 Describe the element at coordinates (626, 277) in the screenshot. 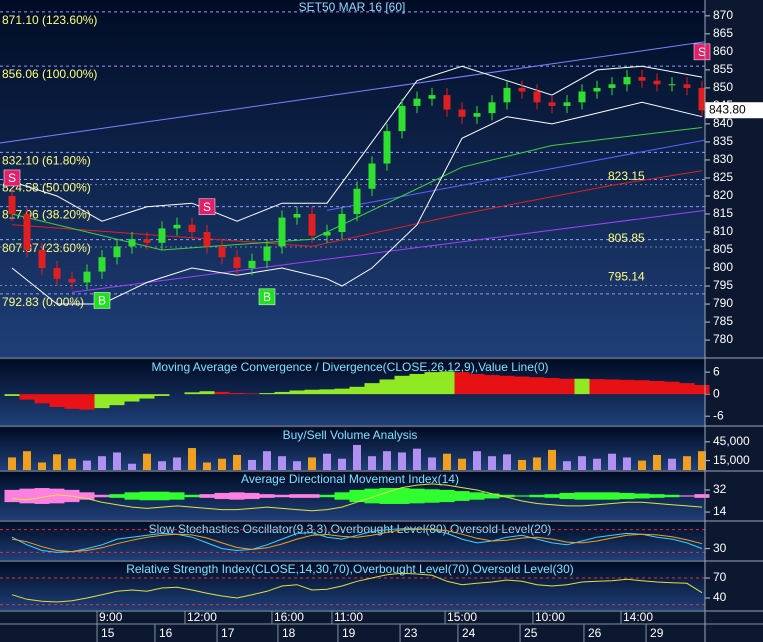

I see `level-label: 795.14` at that location.